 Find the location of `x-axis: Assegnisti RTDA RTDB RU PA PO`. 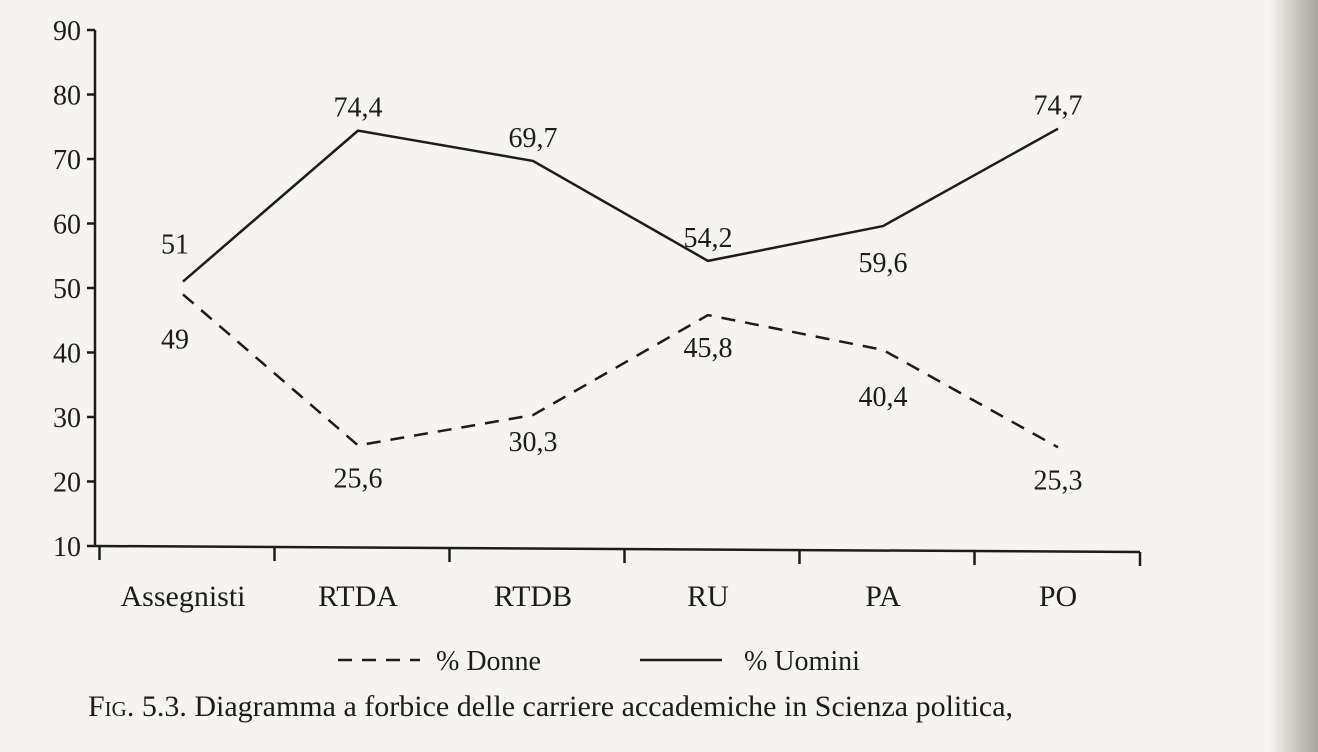

x-axis: Assegnisti RTDA RTDB RU PA PO is located at coordinates (618, 578).